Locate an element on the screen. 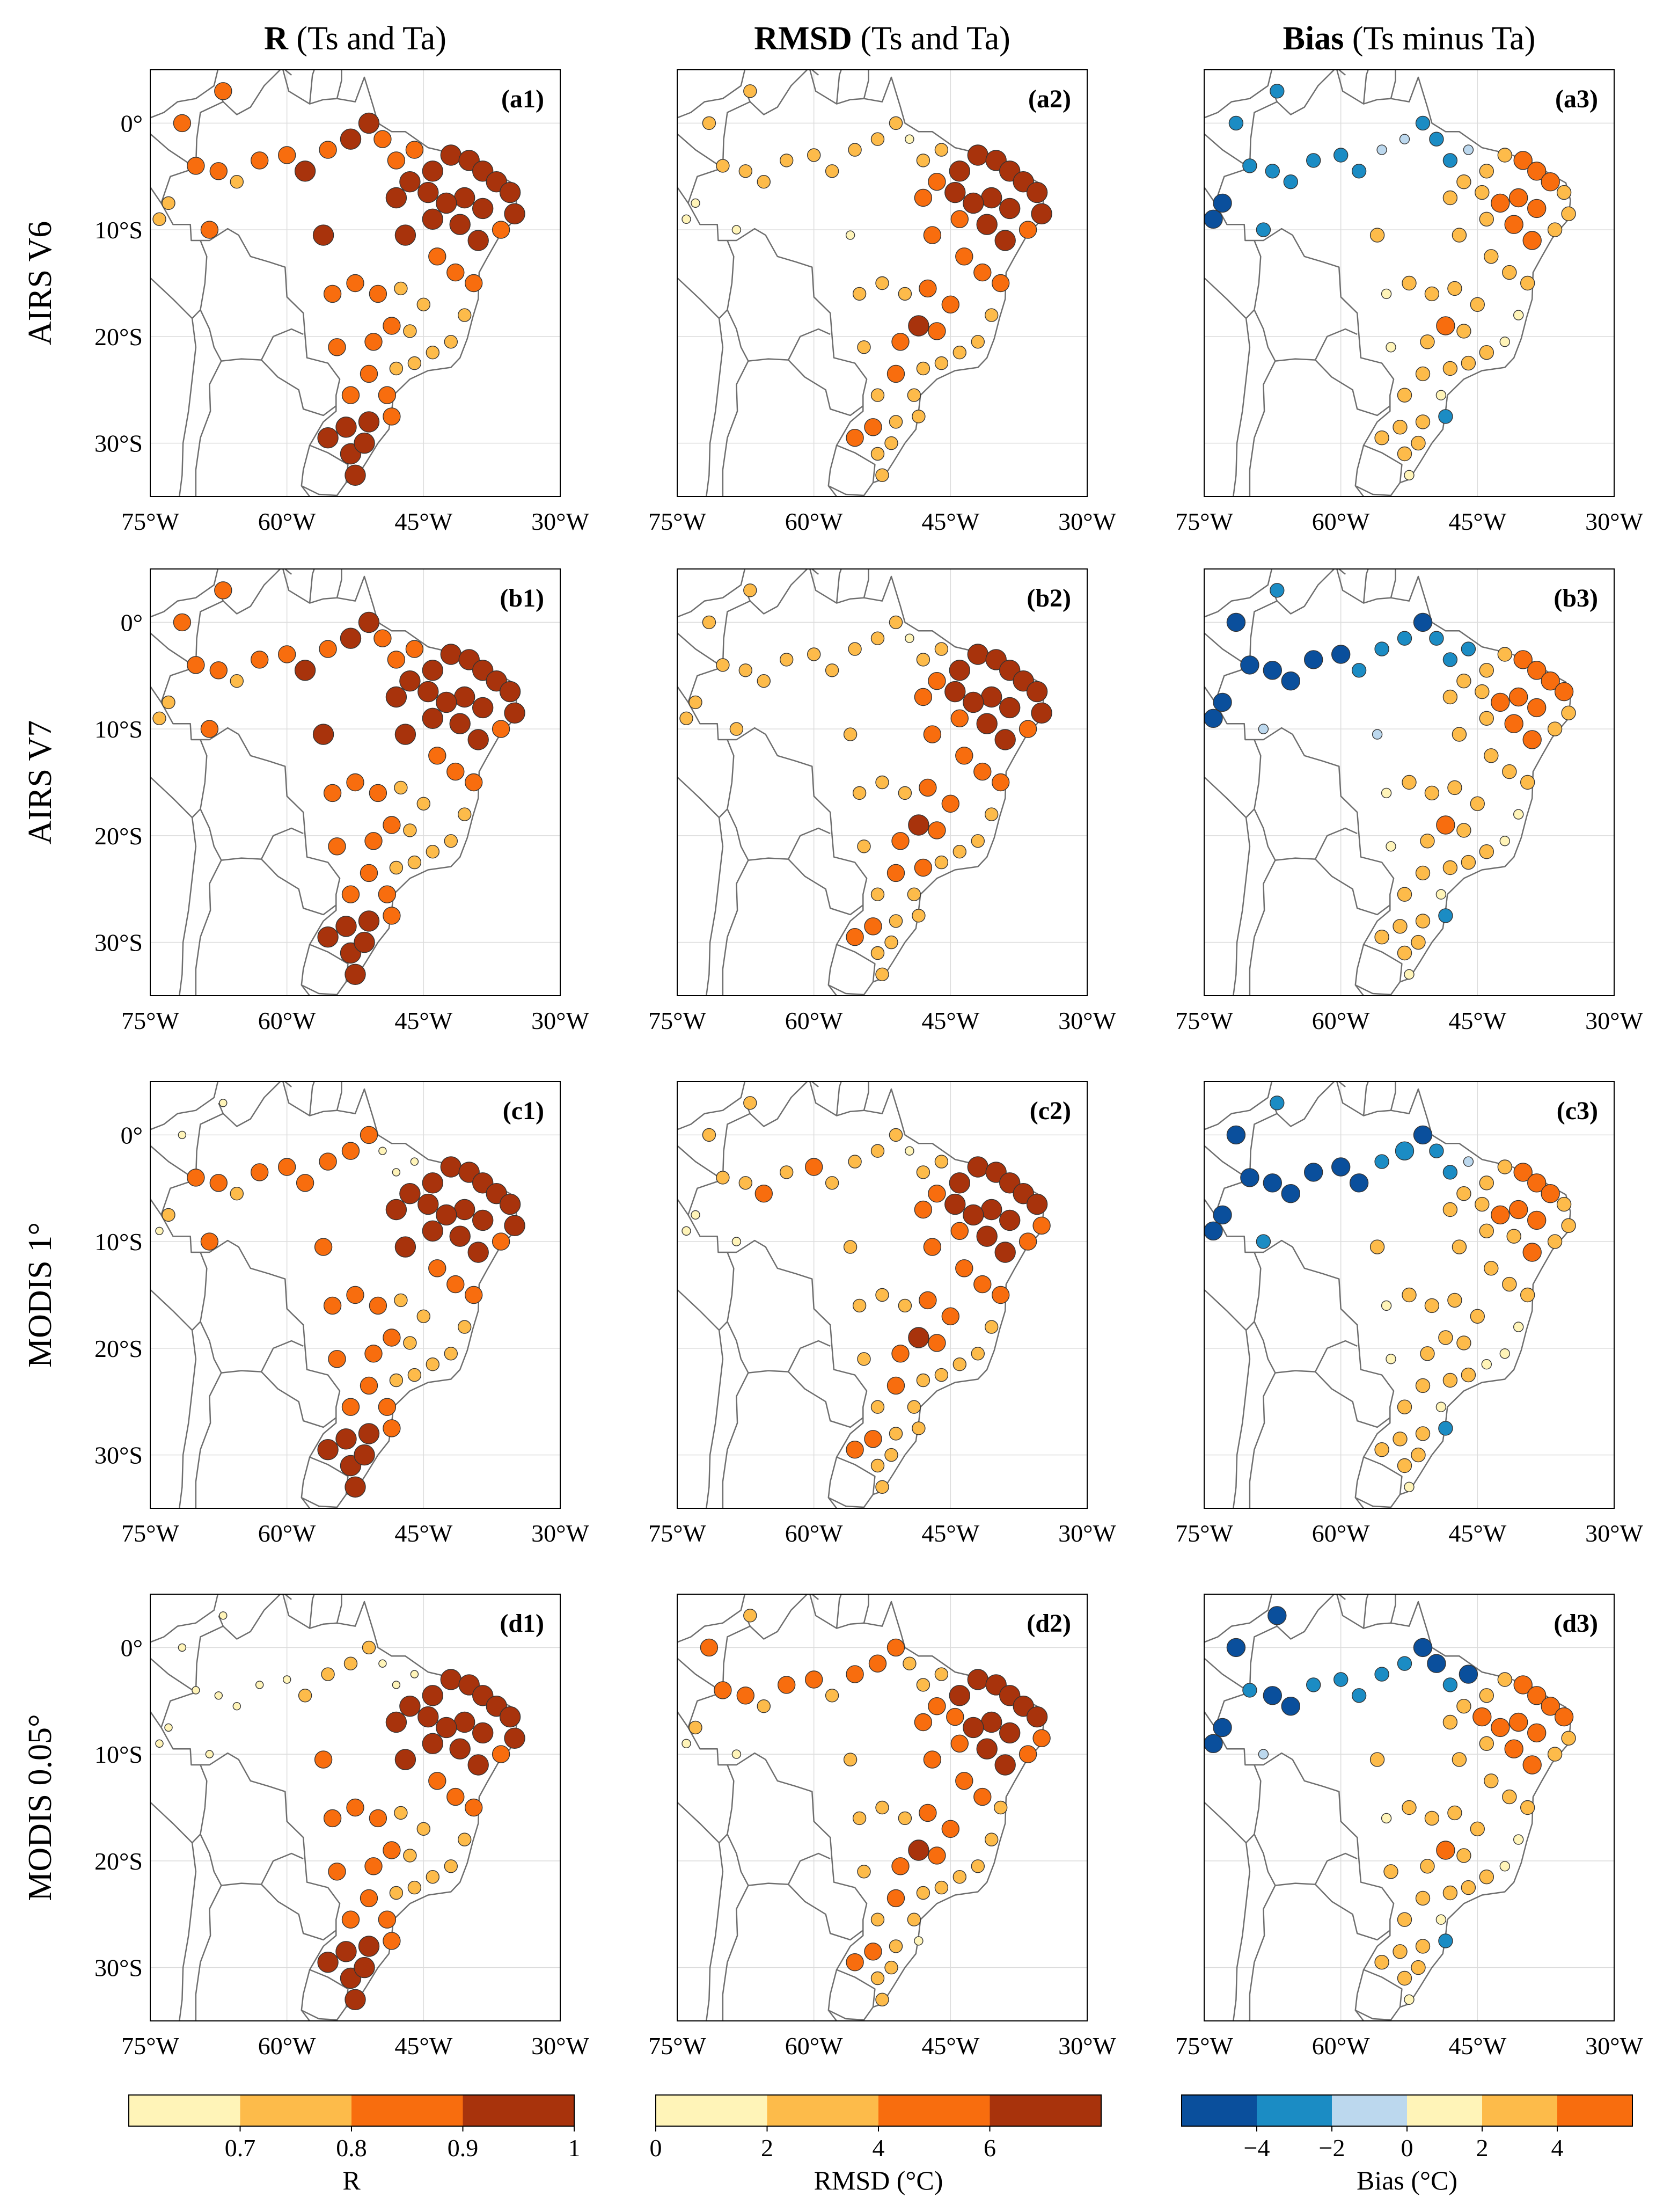 Image resolution: width=1678 pixels, height=2212 pixels. panel-b1-ytick-1: 10°S is located at coordinates (118, 730).